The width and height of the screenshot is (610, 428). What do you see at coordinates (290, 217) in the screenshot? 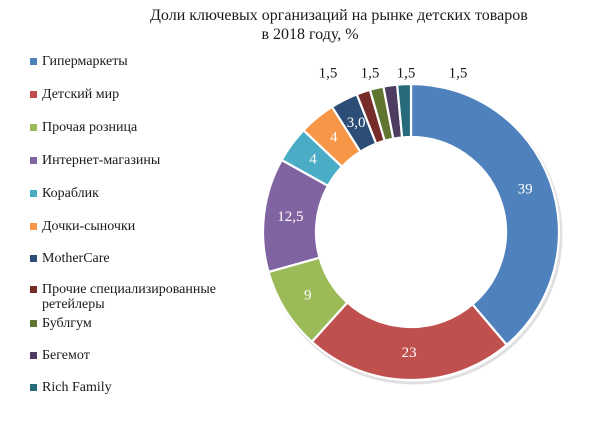
I see `data-label: 12,5` at bounding box center [290, 217].